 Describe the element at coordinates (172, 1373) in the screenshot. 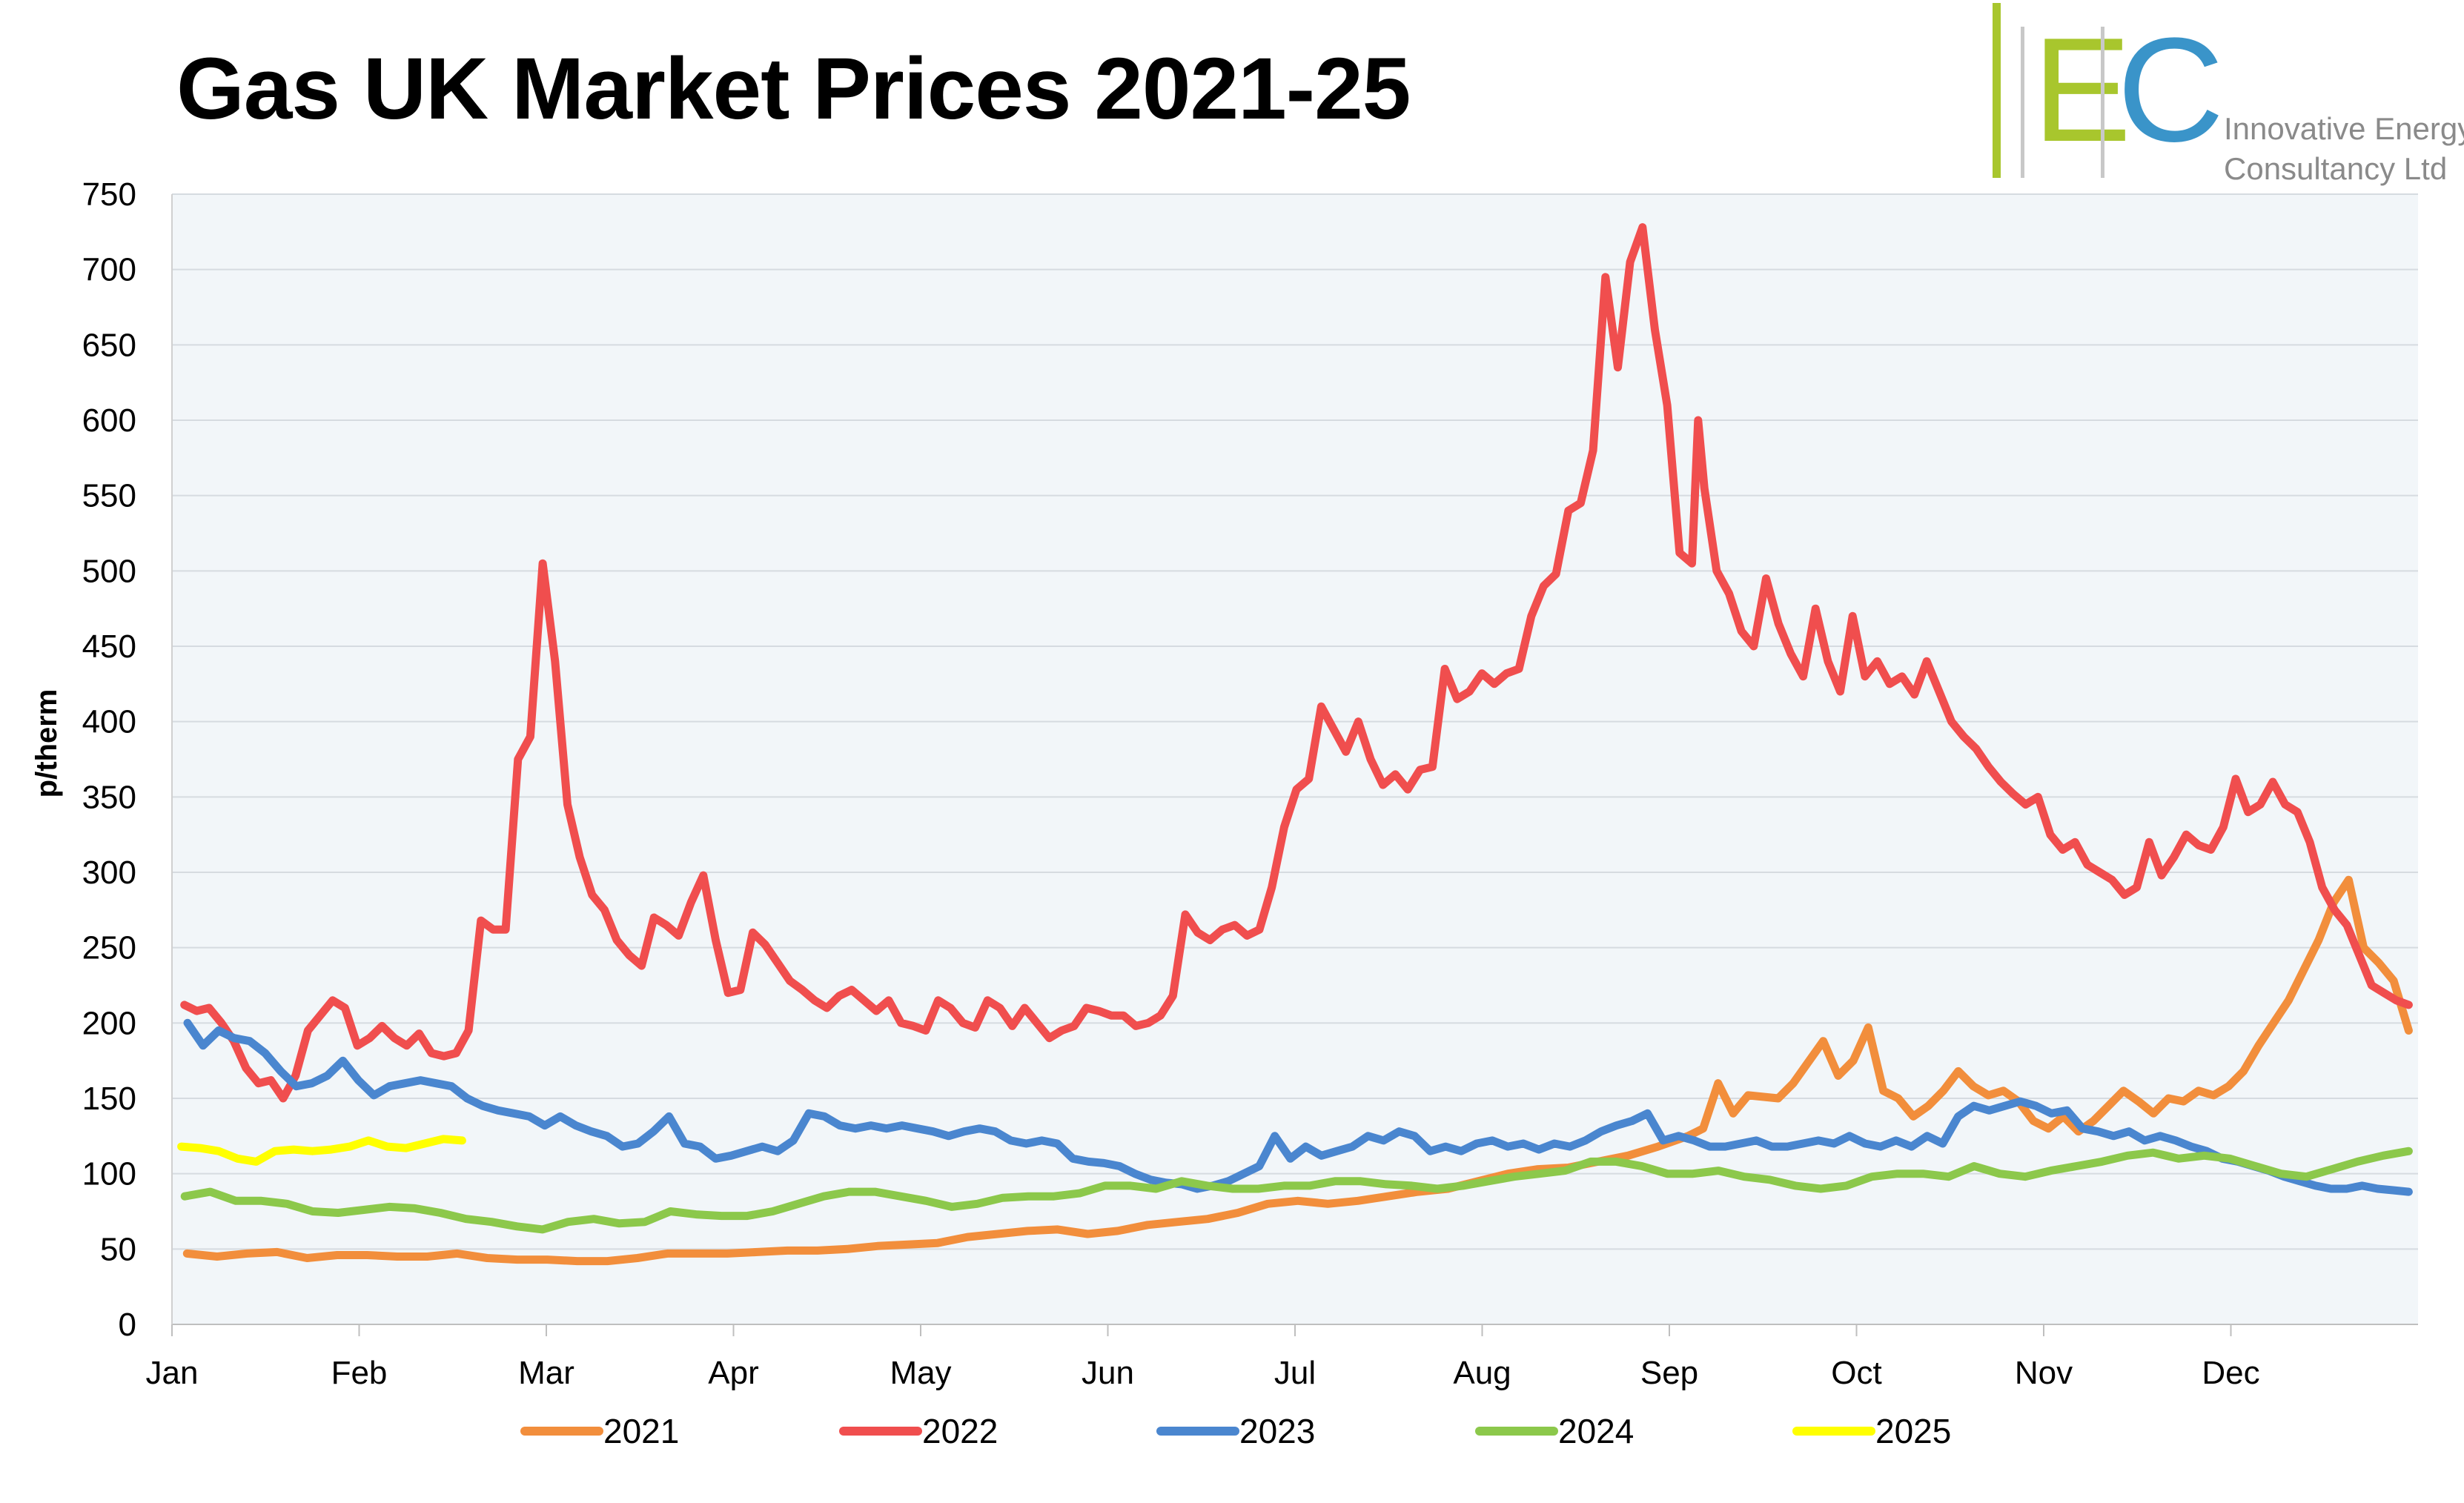

I see `x-tick-label: Jan` at that location.